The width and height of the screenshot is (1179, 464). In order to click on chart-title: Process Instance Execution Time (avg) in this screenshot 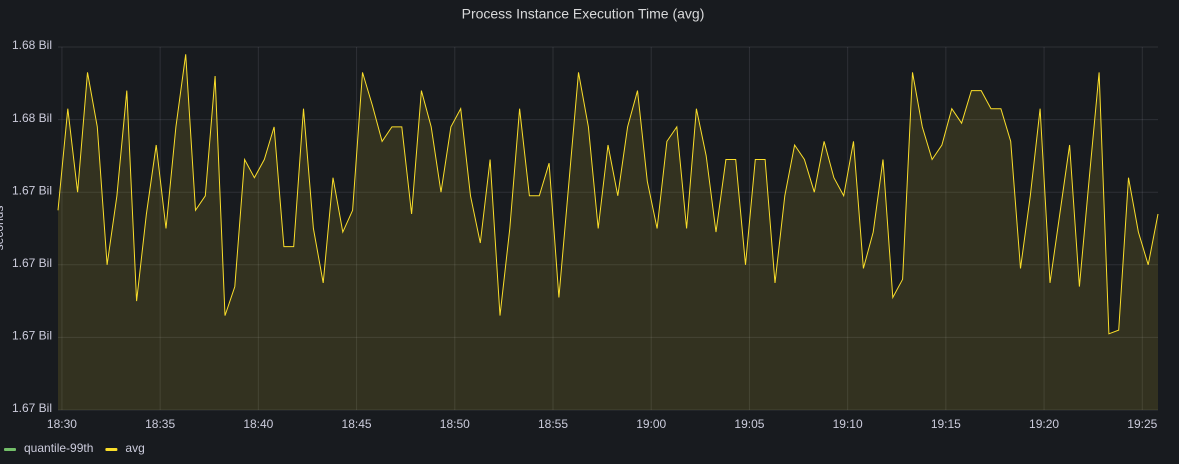, I will do `click(583, 14)`.